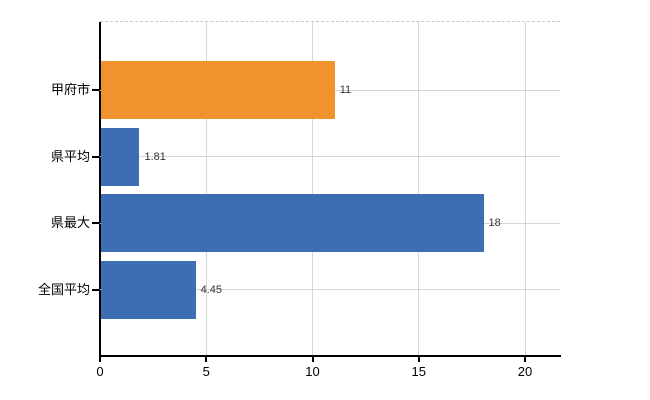 This screenshot has width=650, height=400. I want to click on bar-value-label: 4.45, so click(211, 289).